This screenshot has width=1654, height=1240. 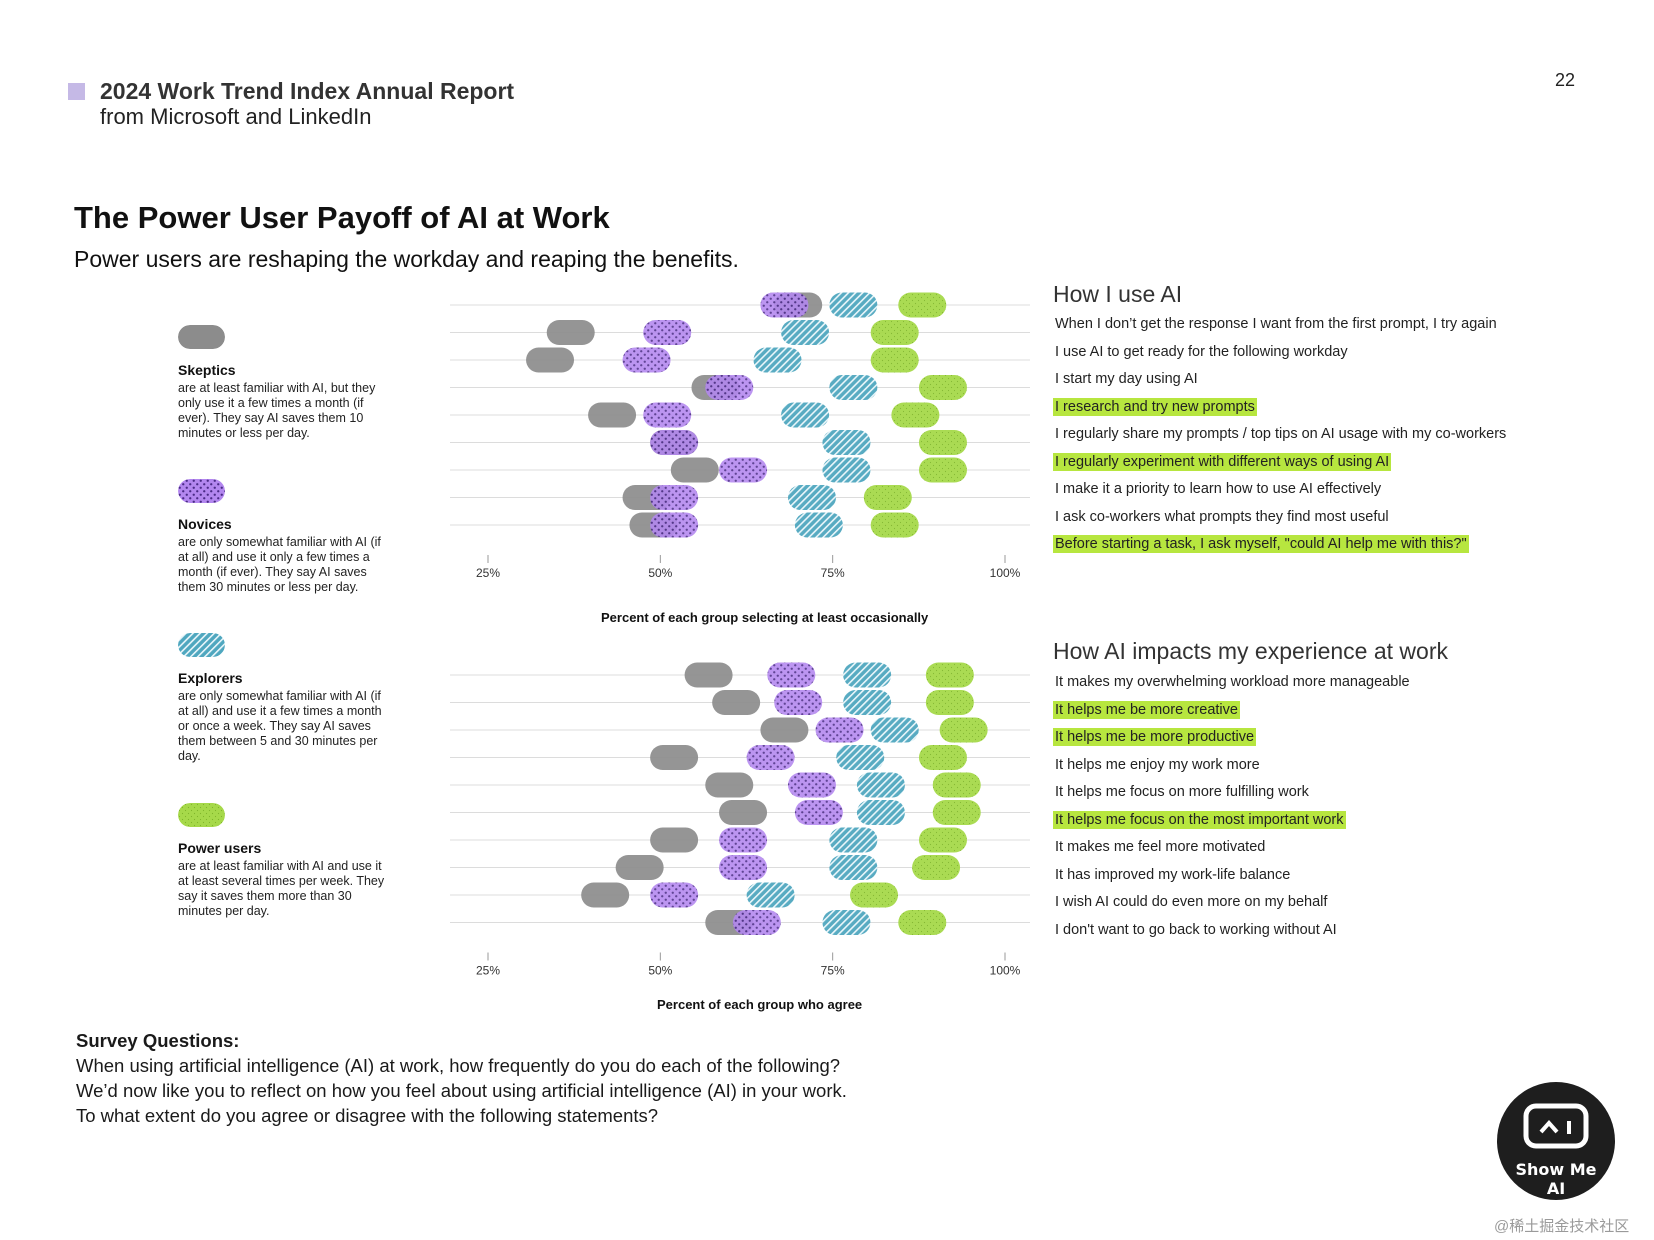 I want to click on axis-title-impact: Percent of each group who agree, so click(x=760, y=1004).